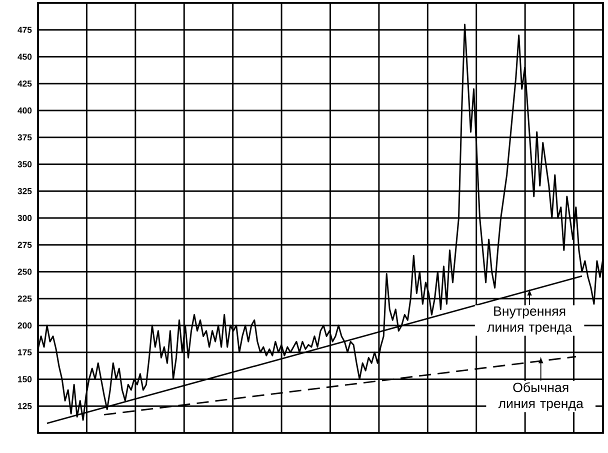 The image size is (608, 453). What do you see at coordinates (25, 299) in the screenshot?
I see `y-tick-label: 225` at bounding box center [25, 299].